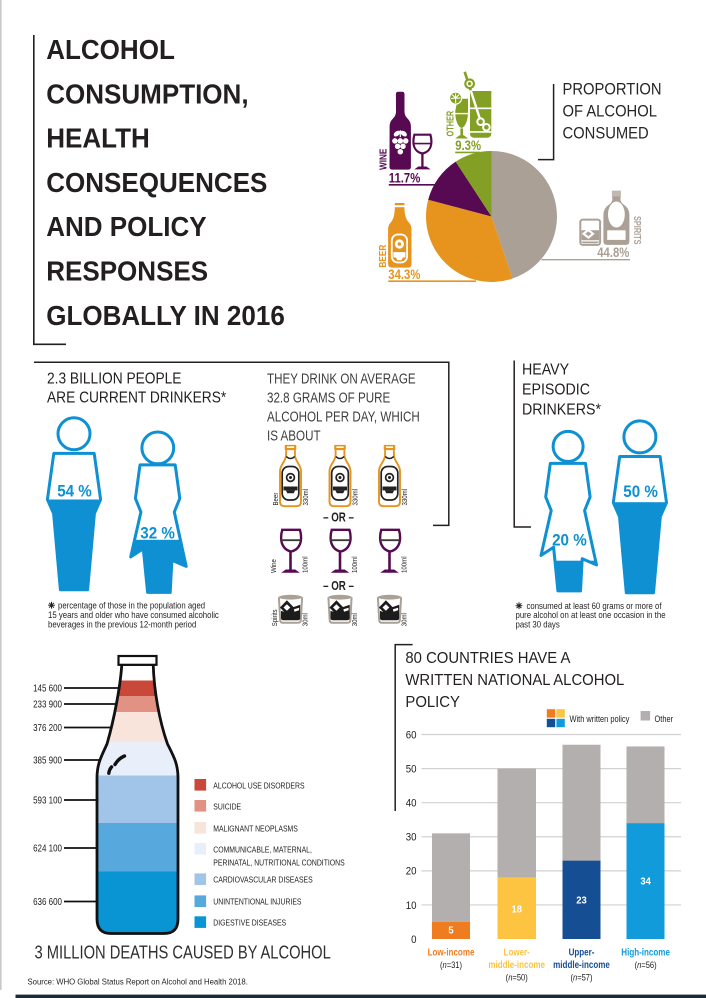 This screenshot has width=706, height=998. Describe the element at coordinates (595, 605) in the screenshot. I see `svg-text:consumed at least 60 grams or: consumed at least 60 grams or more of` at that location.